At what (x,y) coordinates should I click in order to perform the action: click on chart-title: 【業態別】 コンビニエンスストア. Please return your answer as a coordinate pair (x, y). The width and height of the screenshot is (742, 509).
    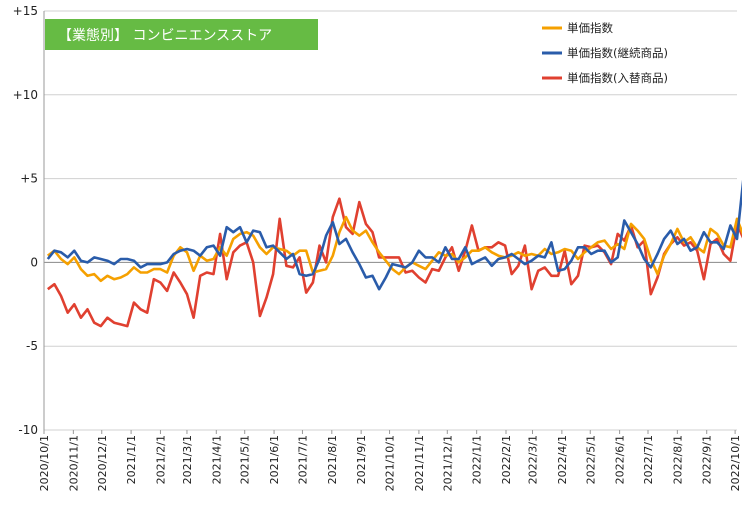
    Looking at the image, I should click on (181, 34).